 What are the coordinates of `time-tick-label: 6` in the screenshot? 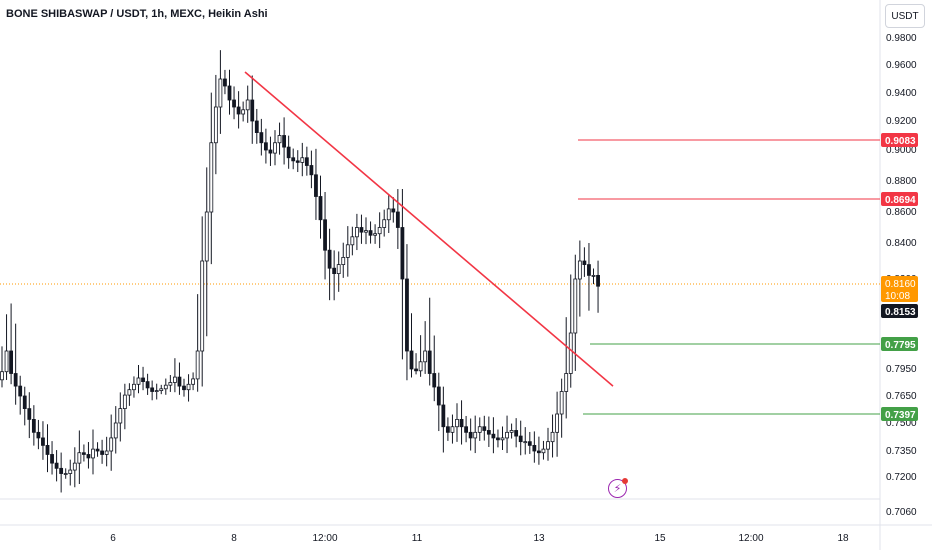 It's located at (113, 538).